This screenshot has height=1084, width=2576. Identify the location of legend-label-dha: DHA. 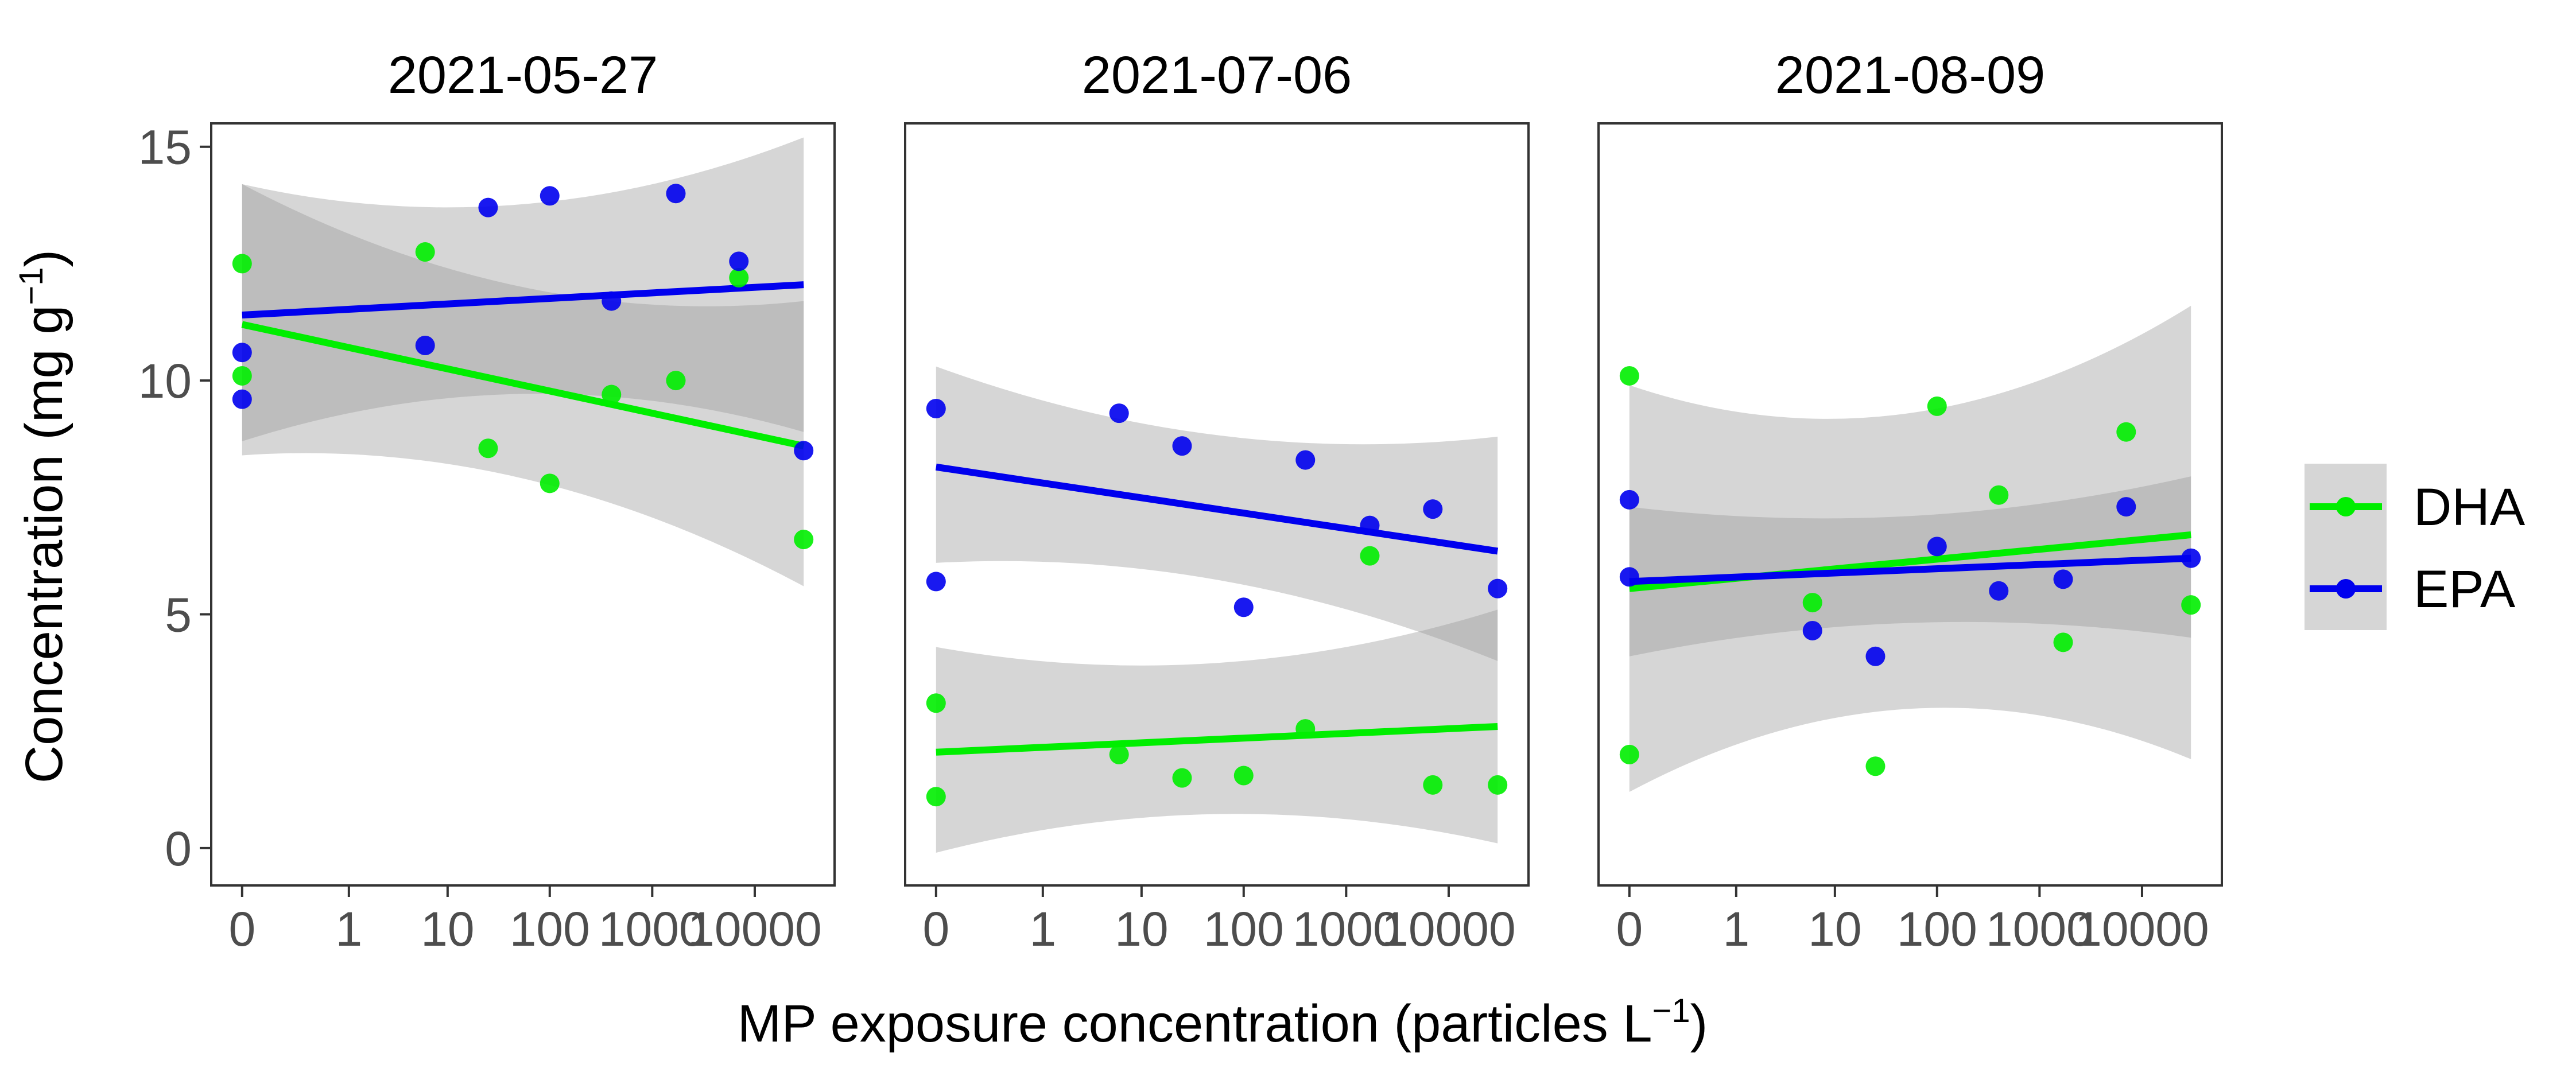
(2469, 507).